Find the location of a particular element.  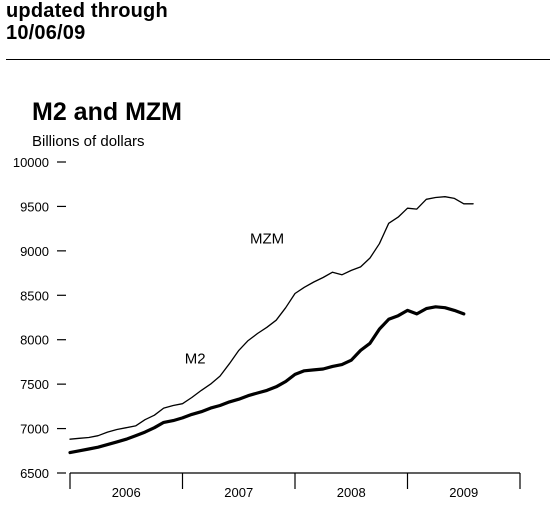

x-year-label: 2008 is located at coordinates (351, 492).